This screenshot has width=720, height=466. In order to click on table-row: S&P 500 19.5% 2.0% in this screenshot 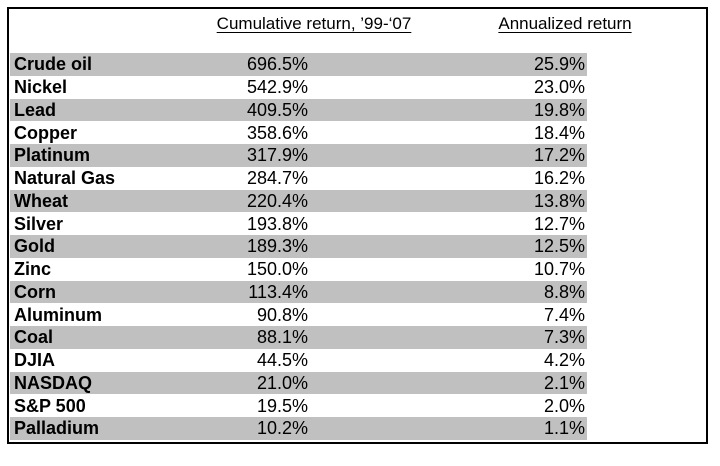, I will do `click(298, 405)`.